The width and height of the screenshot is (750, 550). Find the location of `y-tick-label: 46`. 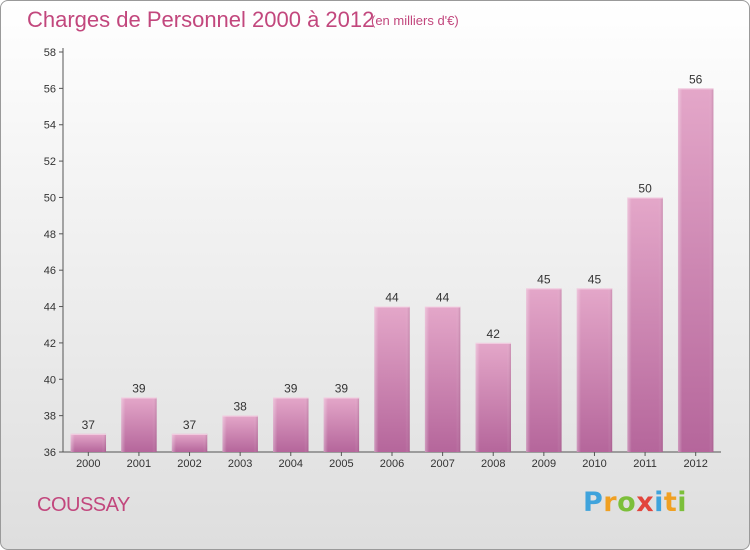

y-tick-label: 46 is located at coordinates (50, 271).